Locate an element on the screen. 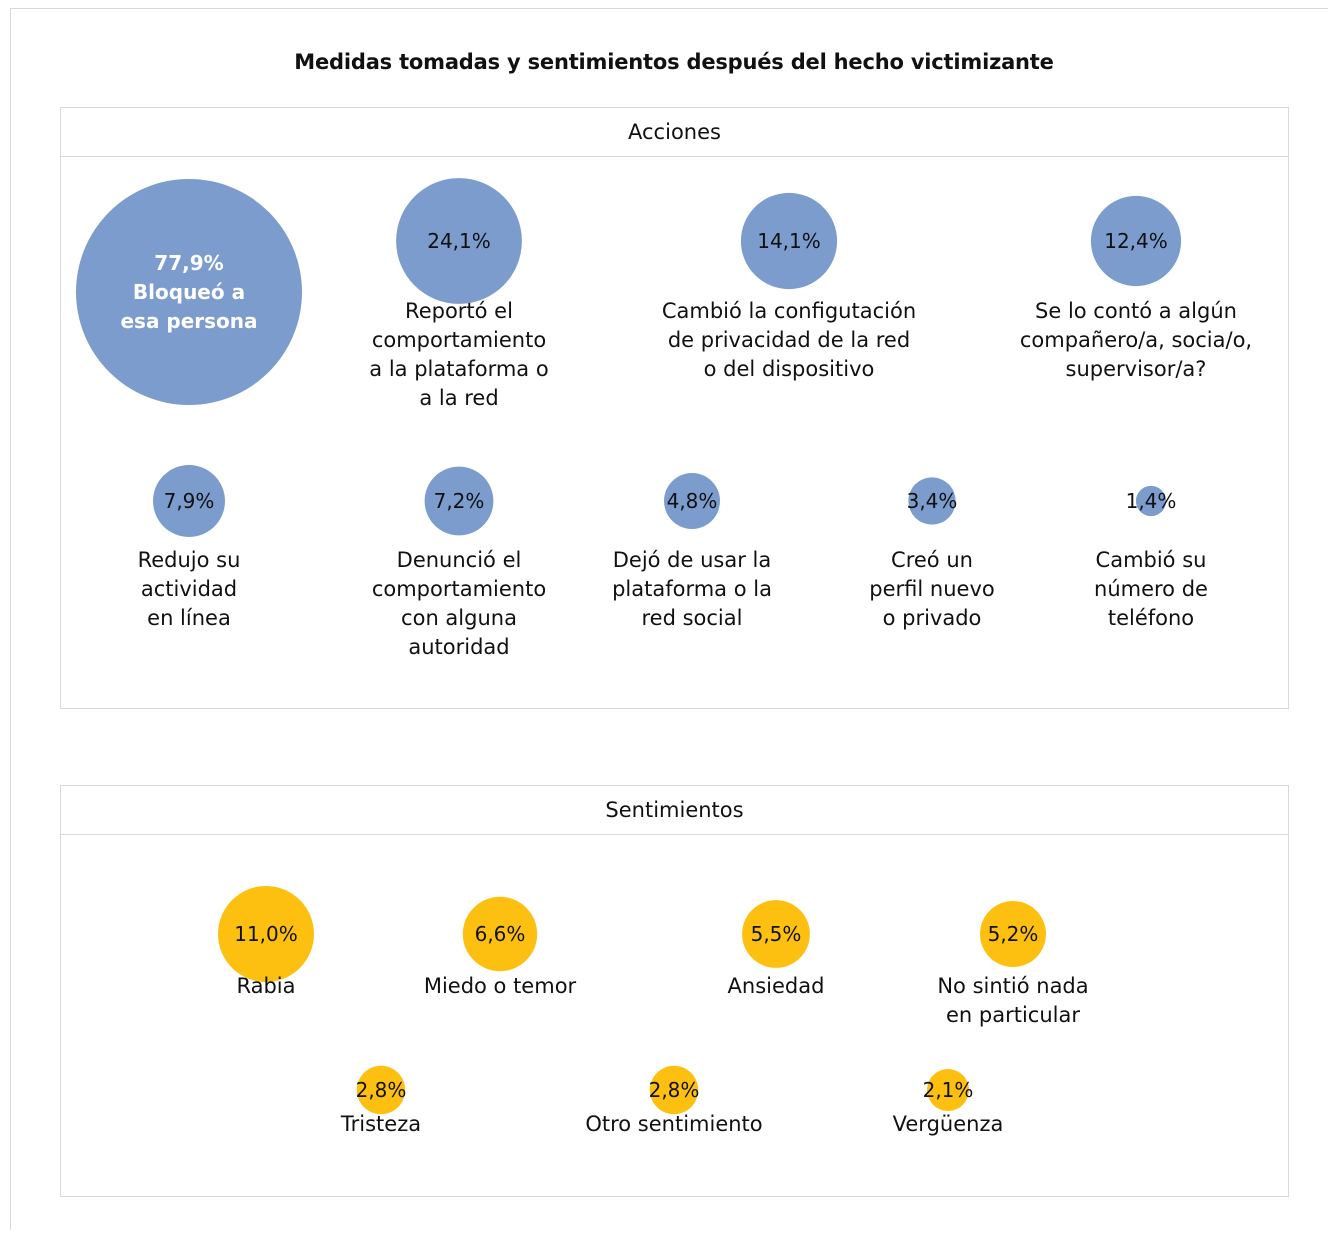 This screenshot has height=1235, width=1338. action-category-label-8: perfil nuevo is located at coordinates (931, 589).